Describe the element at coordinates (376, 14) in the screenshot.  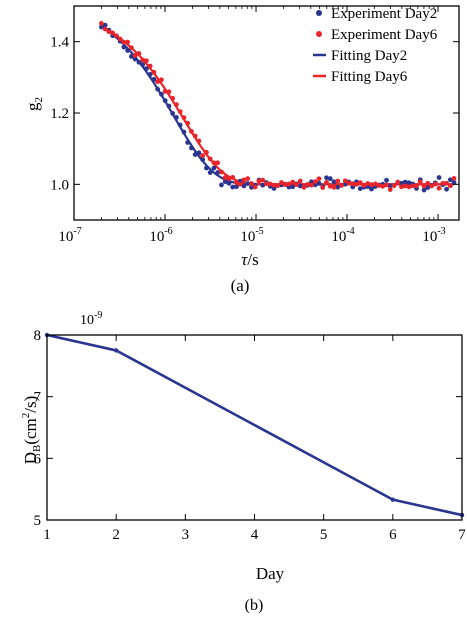
I see `legend-item: Experiment Day2` at that location.